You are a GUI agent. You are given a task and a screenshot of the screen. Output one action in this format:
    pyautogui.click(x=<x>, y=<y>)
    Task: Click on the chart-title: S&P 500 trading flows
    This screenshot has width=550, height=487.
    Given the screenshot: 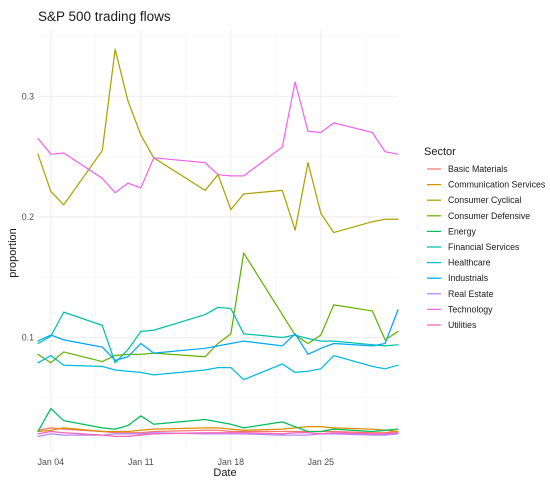 What is the action you would take?
    pyautogui.click(x=104, y=16)
    